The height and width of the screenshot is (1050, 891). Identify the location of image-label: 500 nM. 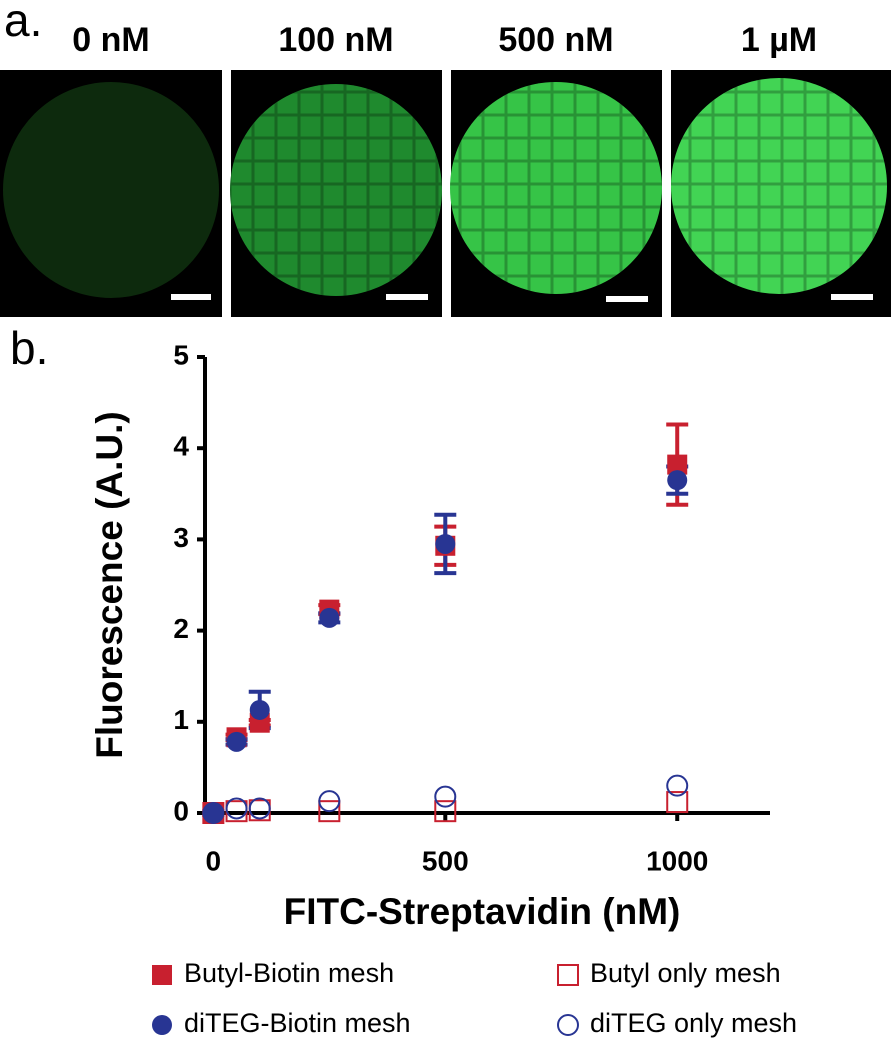
(555, 40).